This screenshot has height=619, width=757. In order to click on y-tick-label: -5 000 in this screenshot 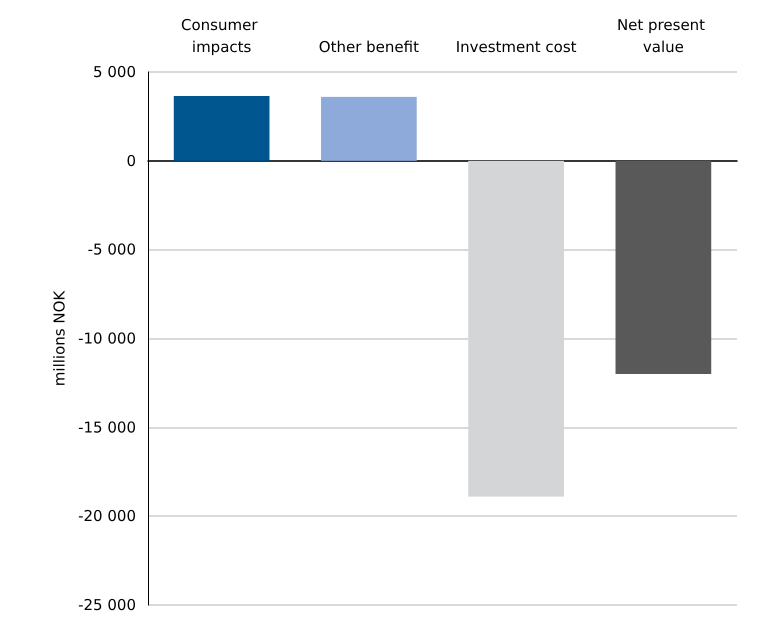, I will do `click(112, 249)`.